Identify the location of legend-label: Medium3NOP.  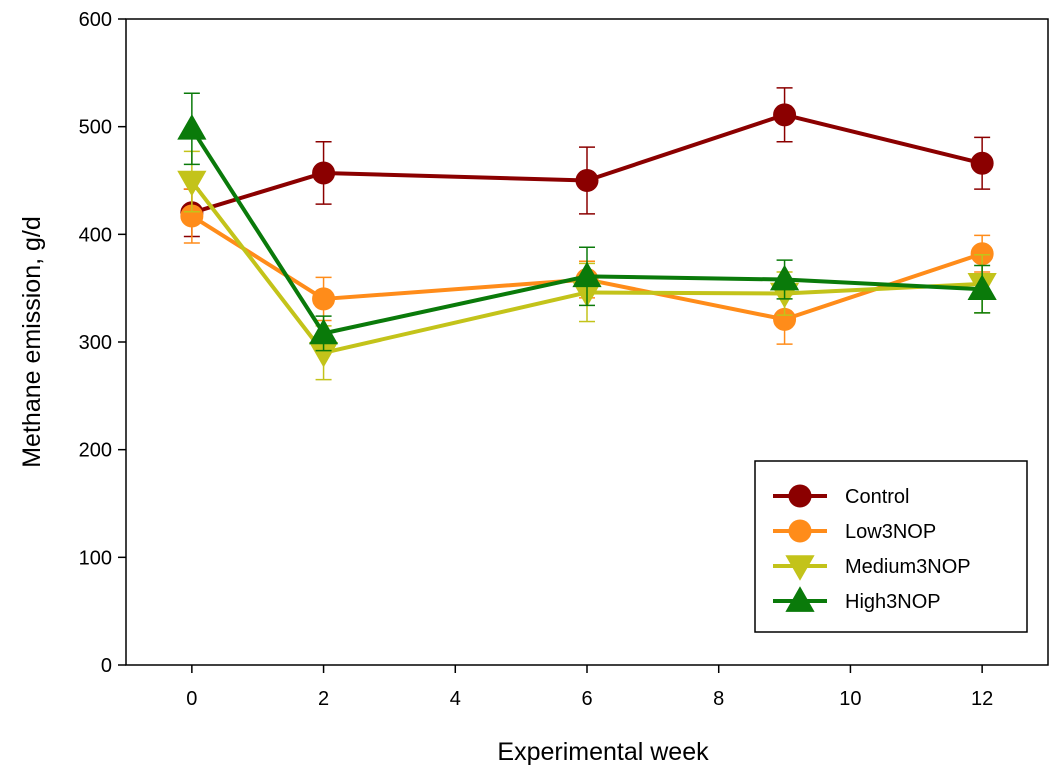
(908, 567).